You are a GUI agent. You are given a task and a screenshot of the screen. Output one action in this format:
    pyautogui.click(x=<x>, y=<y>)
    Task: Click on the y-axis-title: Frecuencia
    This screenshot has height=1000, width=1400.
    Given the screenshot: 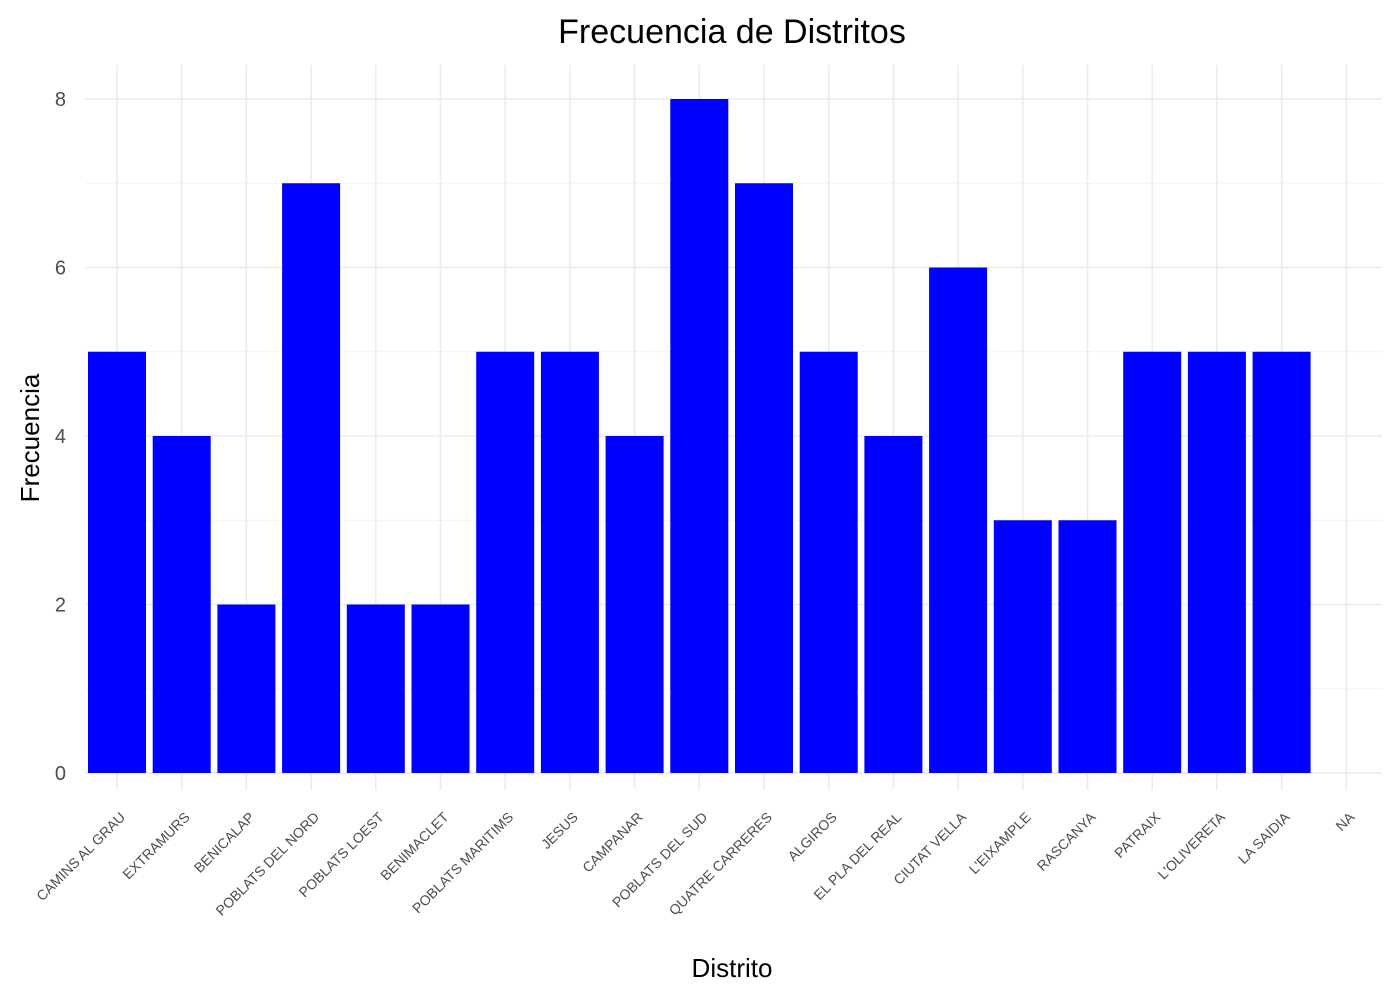 What is the action you would take?
    pyautogui.click(x=30, y=437)
    